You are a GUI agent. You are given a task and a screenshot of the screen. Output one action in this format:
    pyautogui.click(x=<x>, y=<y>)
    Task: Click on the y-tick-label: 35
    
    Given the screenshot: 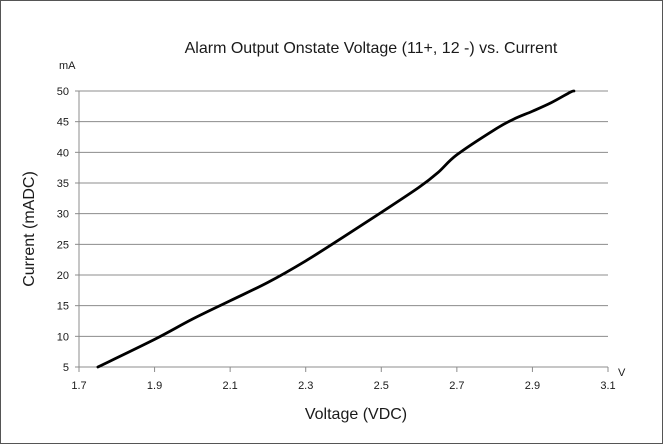 What is the action you would take?
    pyautogui.click(x=63, y=184)
    